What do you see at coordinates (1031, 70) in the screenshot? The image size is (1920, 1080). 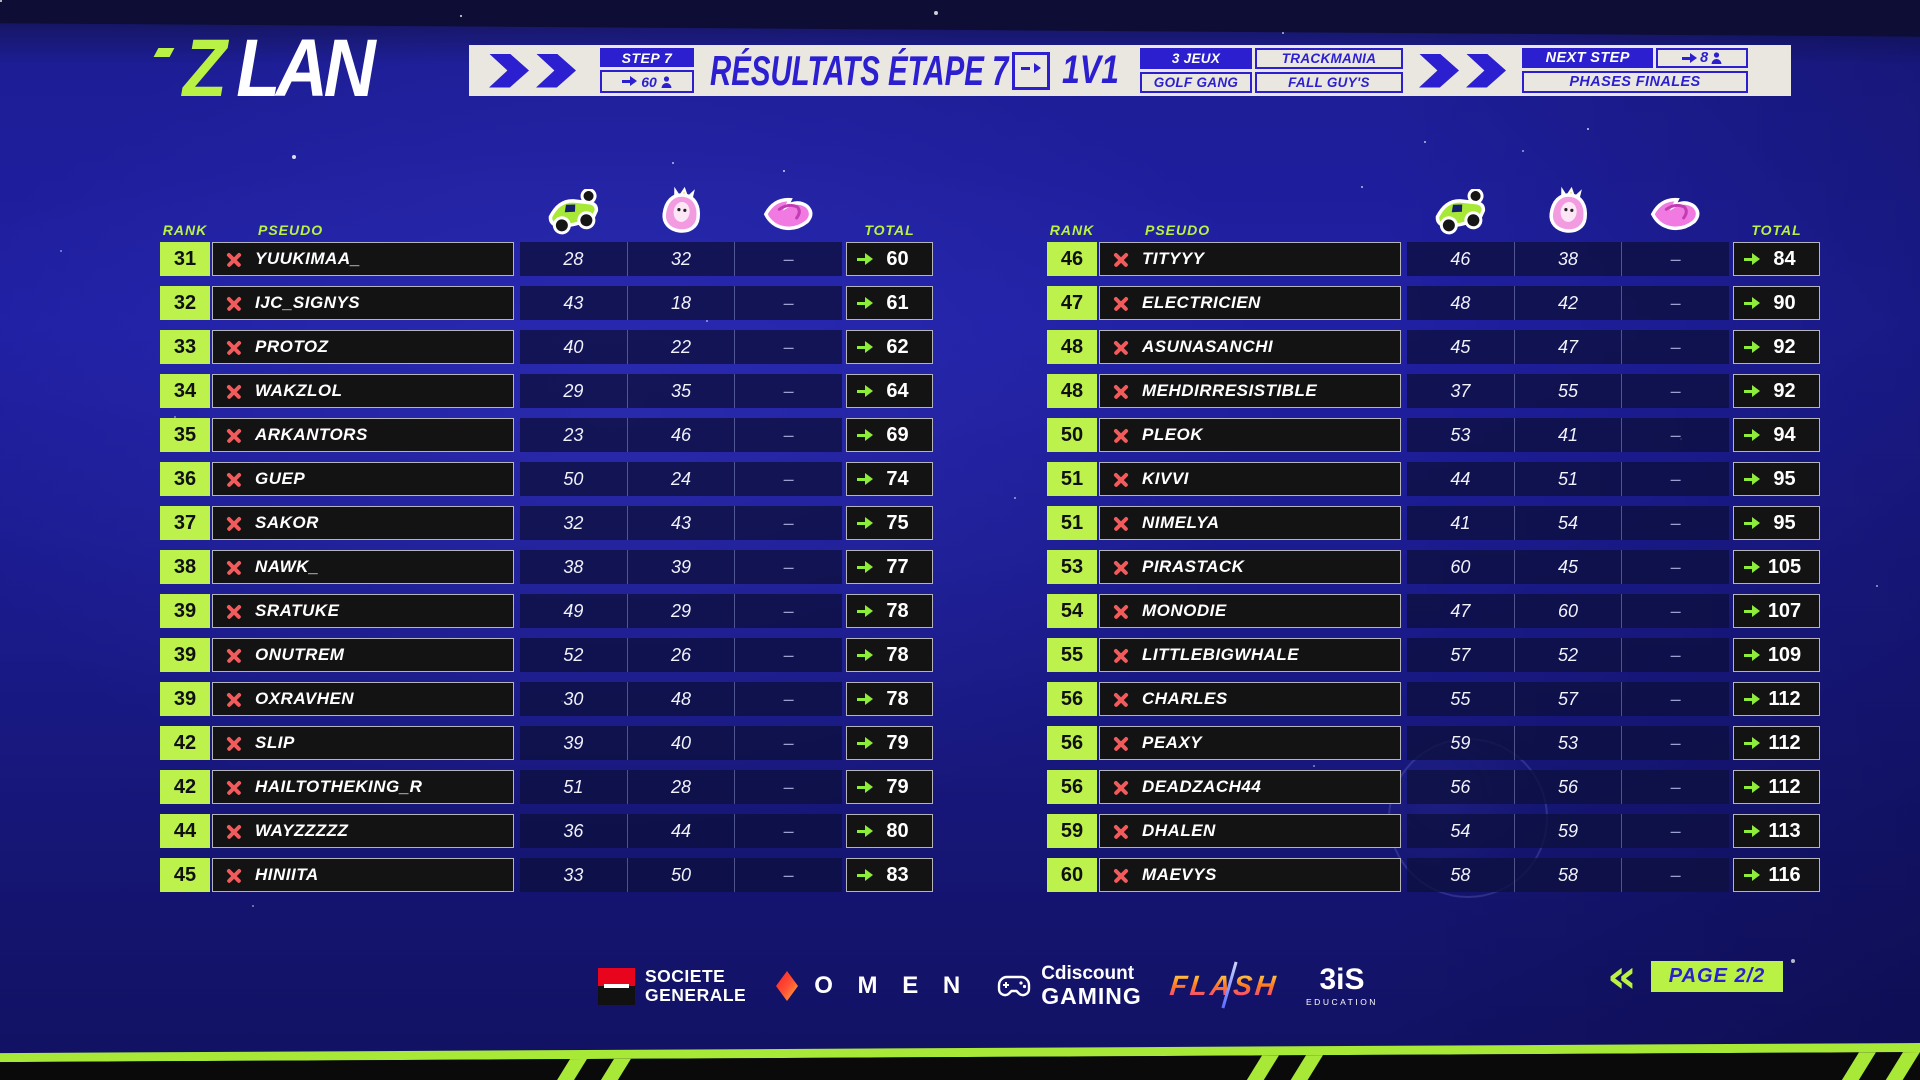 I see `arrow-box` at bounding box center [1031, 70].